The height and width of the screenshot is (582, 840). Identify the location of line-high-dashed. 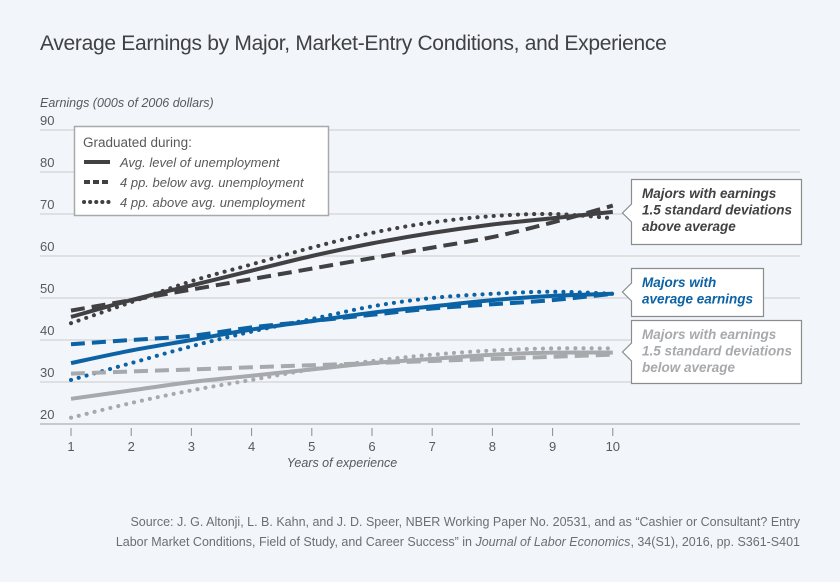
(342, 258).